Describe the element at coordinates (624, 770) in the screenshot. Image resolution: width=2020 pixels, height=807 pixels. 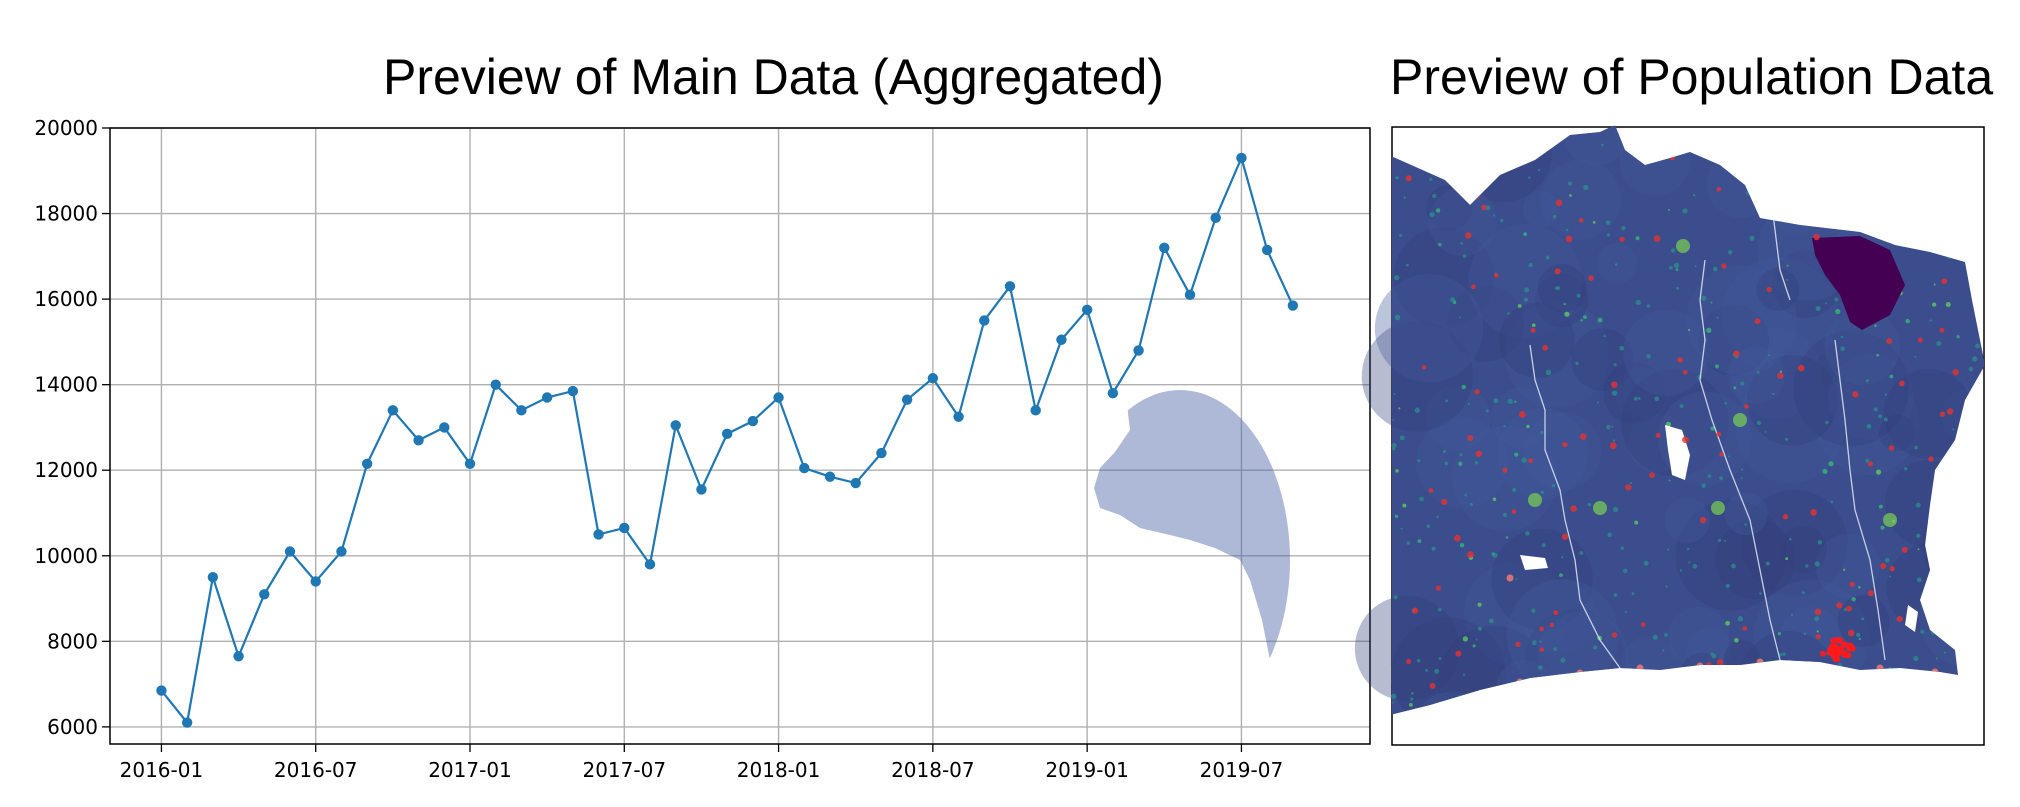
I see `x-tick-label: 2017-07` at that location.